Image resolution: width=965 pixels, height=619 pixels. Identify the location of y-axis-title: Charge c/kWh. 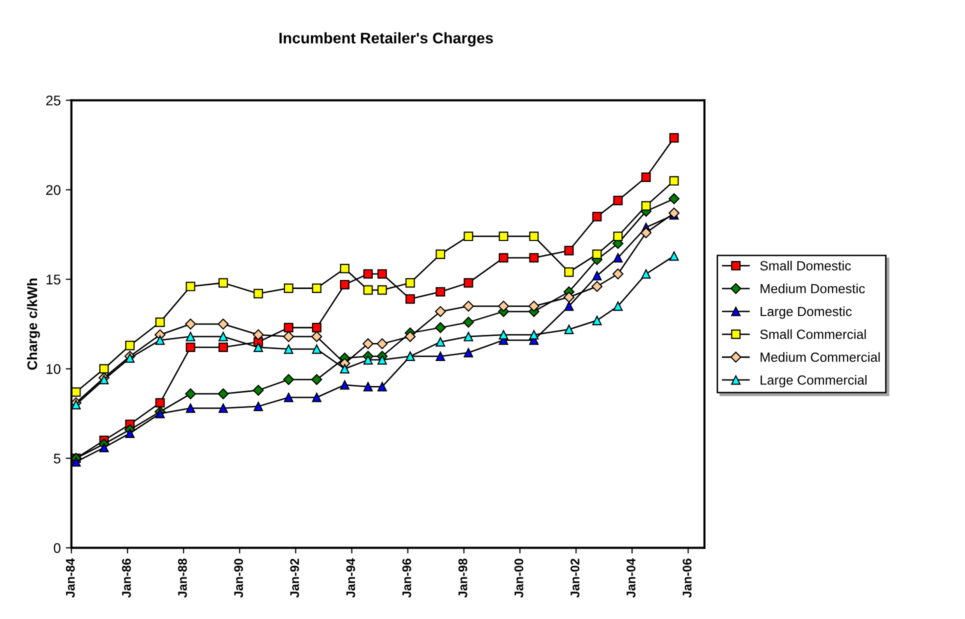
(33, 324).